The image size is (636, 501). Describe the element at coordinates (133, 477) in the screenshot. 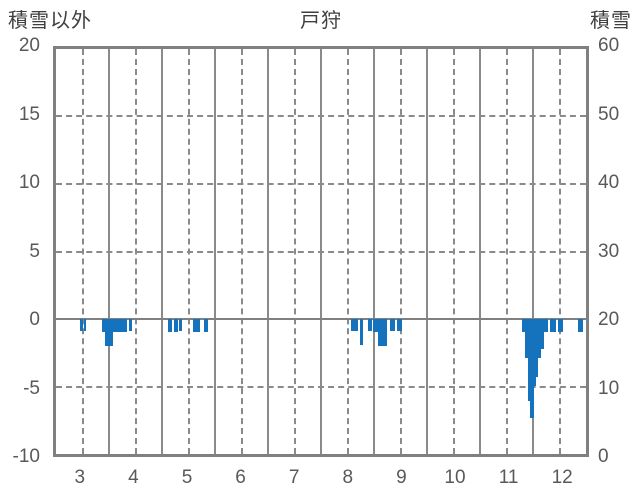

I see `x-axis-tick-label: 4` at that location.